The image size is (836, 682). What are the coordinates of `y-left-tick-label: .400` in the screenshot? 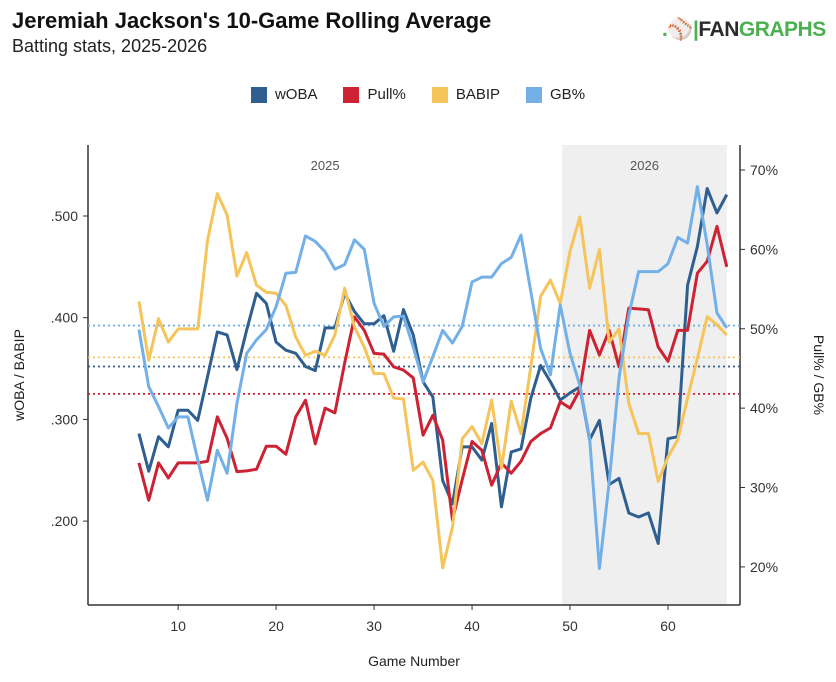 It's located at (64, 318).